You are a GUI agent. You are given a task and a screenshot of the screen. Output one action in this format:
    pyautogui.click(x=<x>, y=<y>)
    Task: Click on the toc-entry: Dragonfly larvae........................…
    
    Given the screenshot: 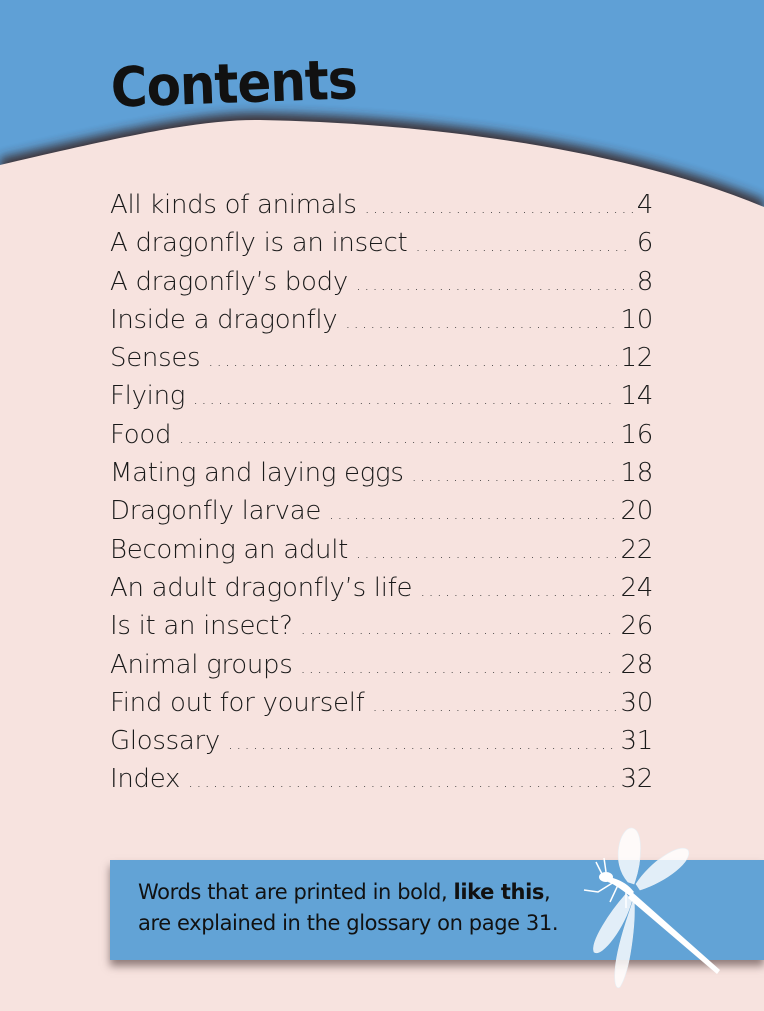 What is the action you would take?
    pyautogui.click(x=381, y=515)
    